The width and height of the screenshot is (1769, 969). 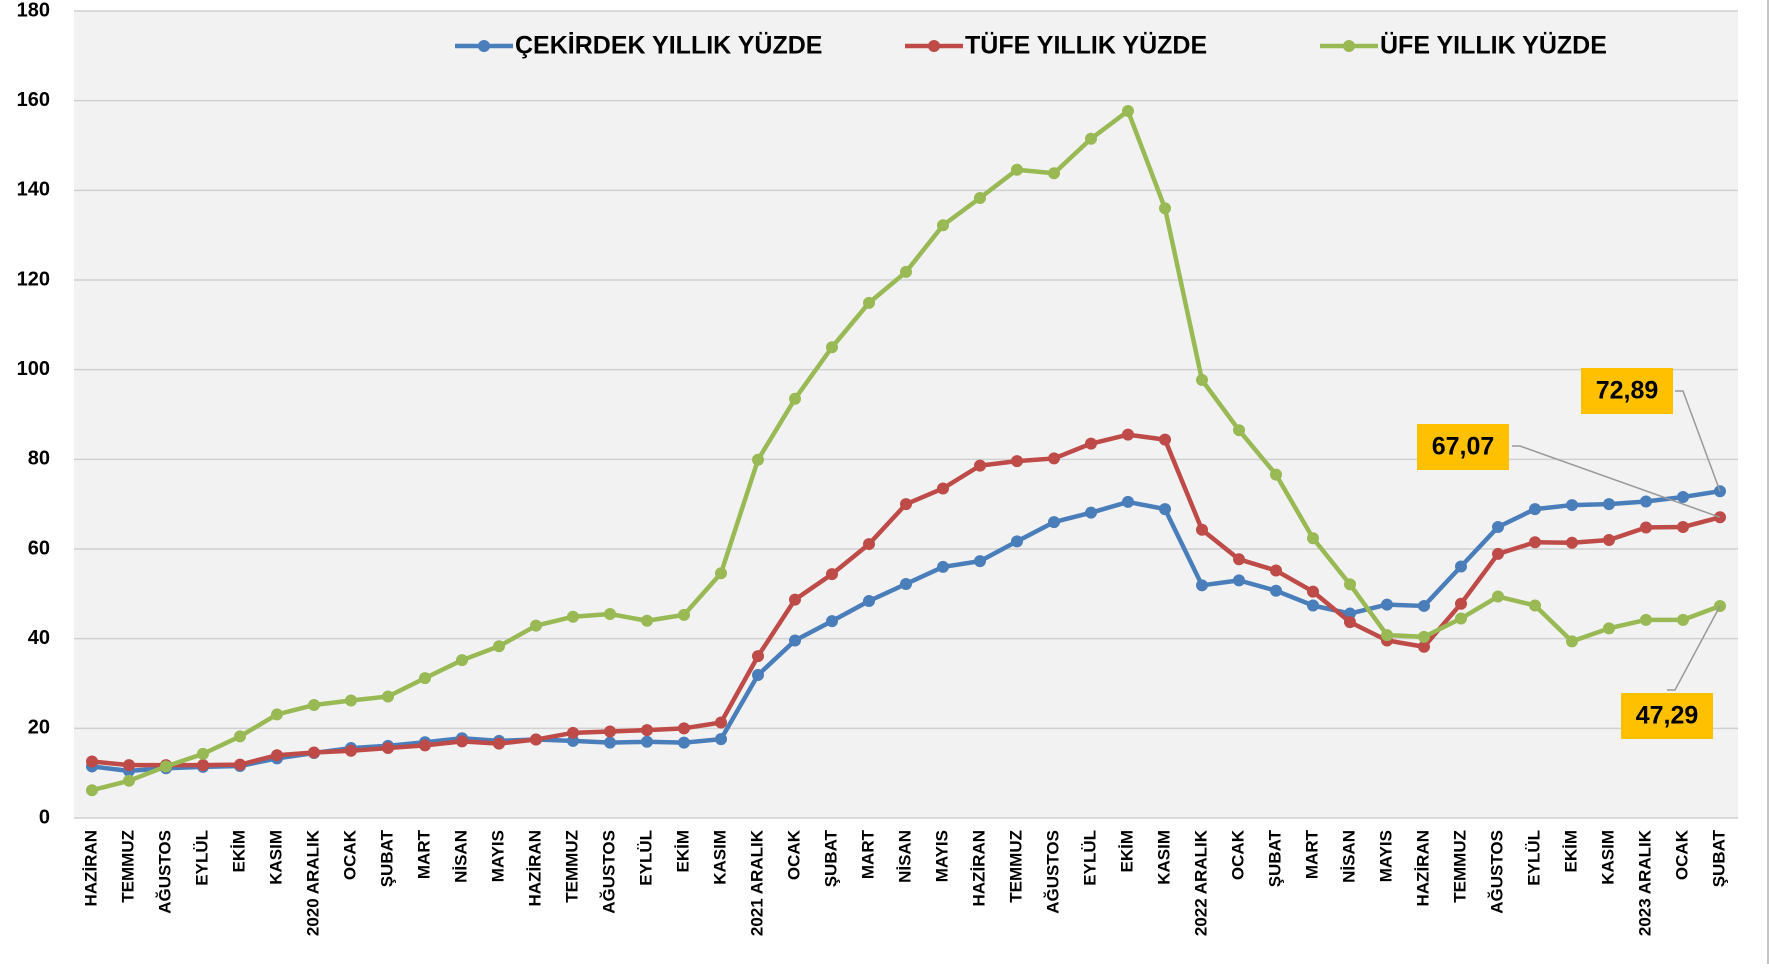 I want to click on x-tick-label: 2023 ARALIK, so click(x=1644, y=882).